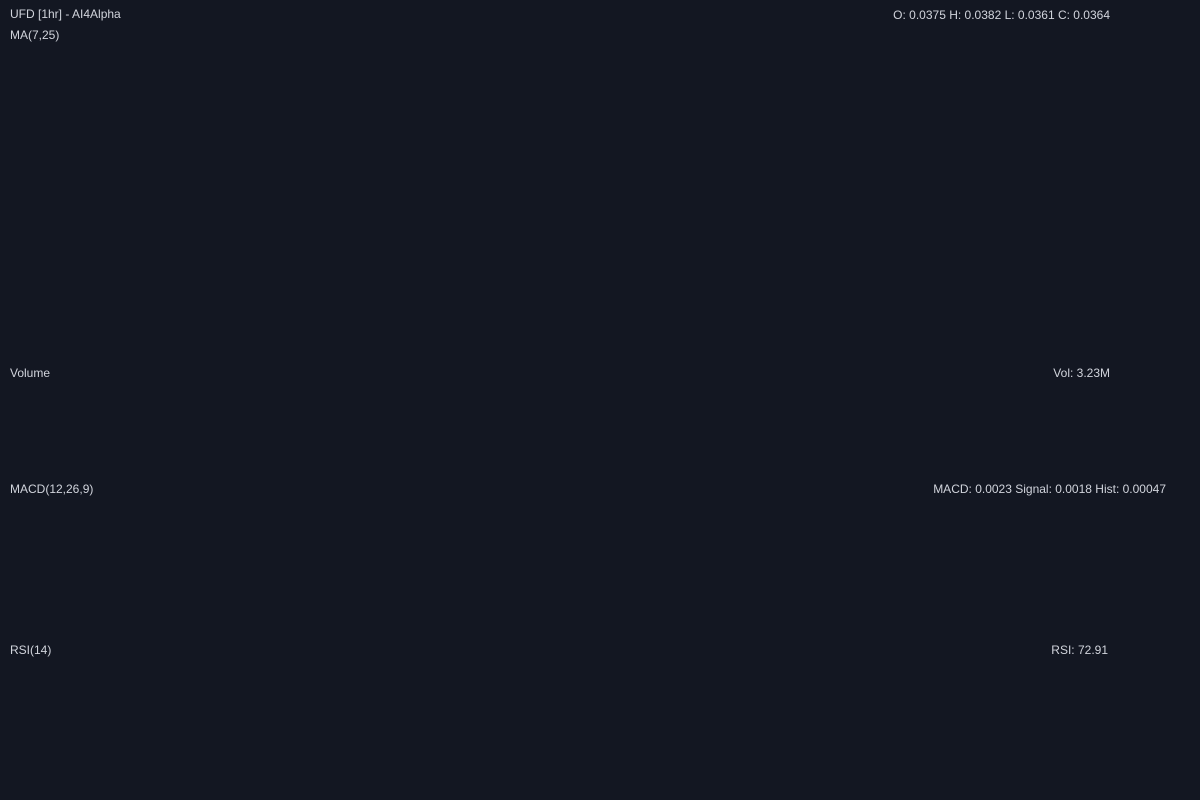  What do you see at coordinates (1079, 650) in the screenshot?
I see `rsi-readout: RSI: 72.91` at bounding box center [1079, 650].